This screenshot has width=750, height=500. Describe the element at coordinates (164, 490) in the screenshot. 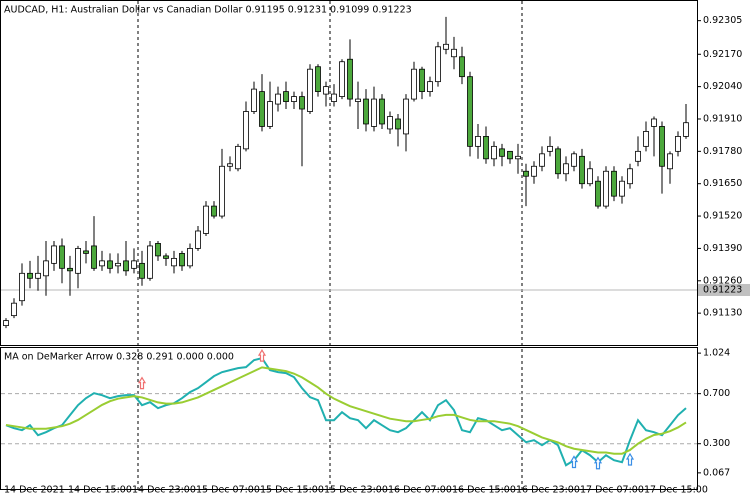

I see `x-tick-label: 14 Dec 23:00` at that location.